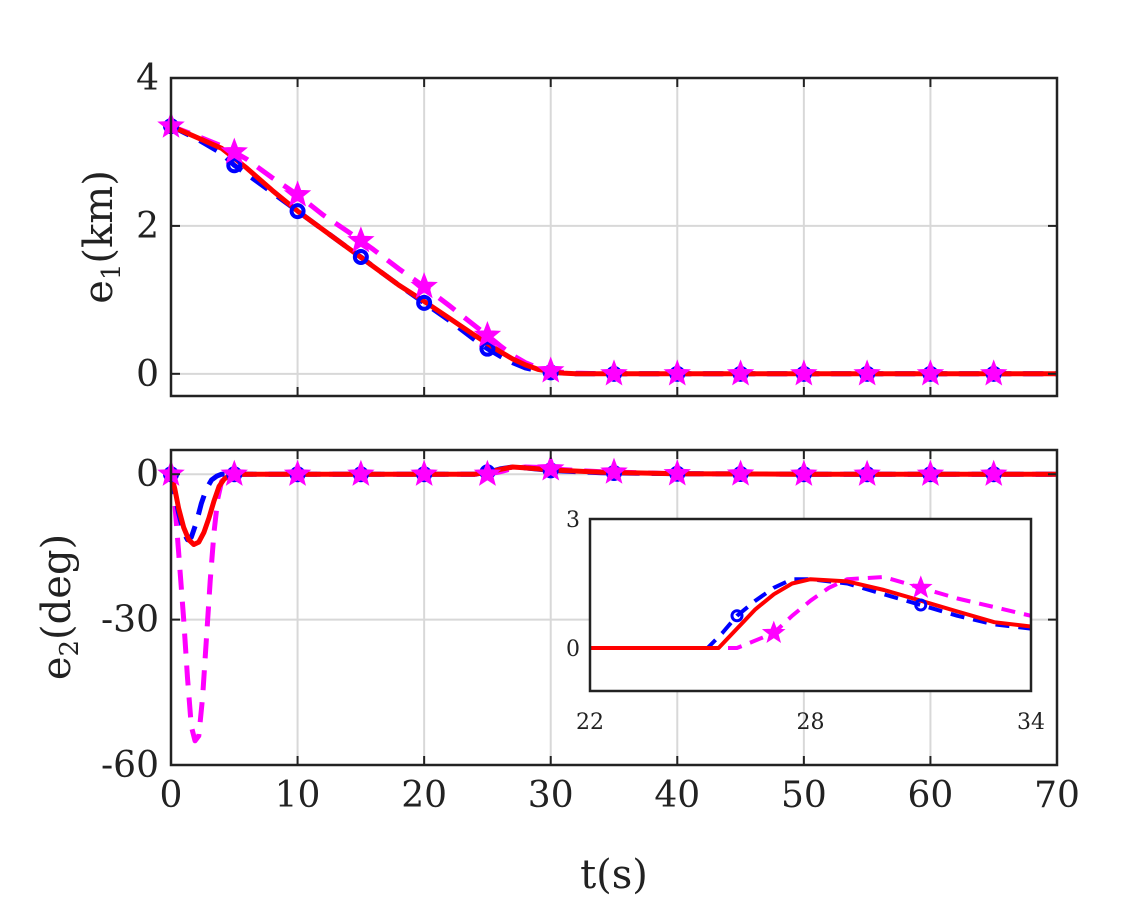 The image size is (1129, 903). Describe the element at coordinates (614, 875) in the screenshot. I see `x-axis-label: t(s)` at that location.